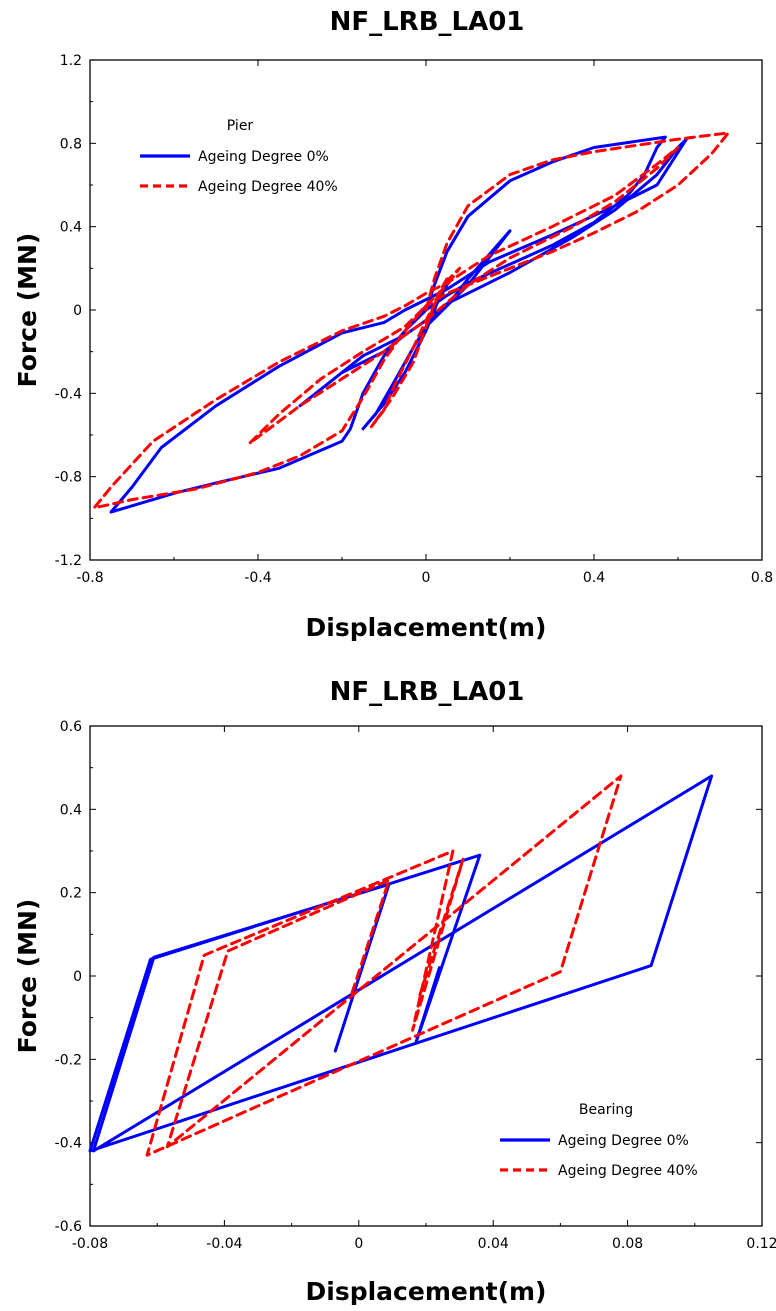  What do you see at coordinates (68, 1227) in the screenshot?
I see `y-tick-label: -0.6` at bounding box center [68, 1227].